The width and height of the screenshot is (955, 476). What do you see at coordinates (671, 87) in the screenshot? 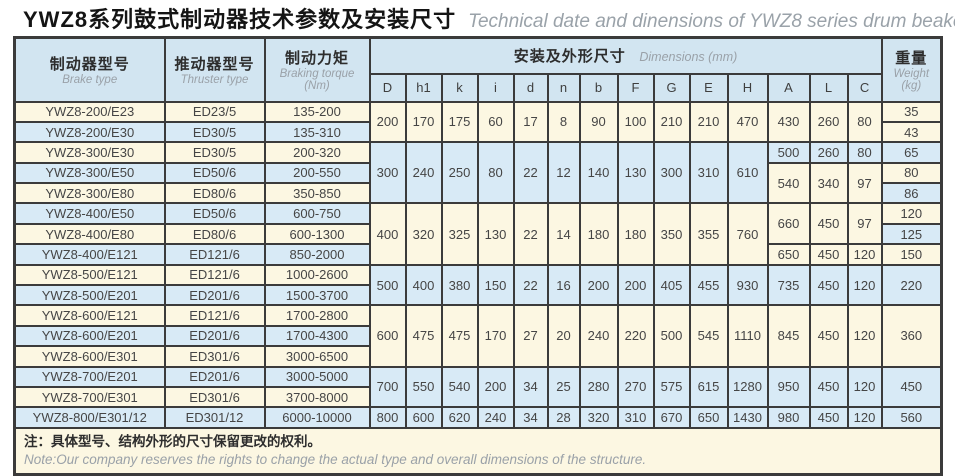
I see `dim-col-G: G` at bounding box center [671, 87].